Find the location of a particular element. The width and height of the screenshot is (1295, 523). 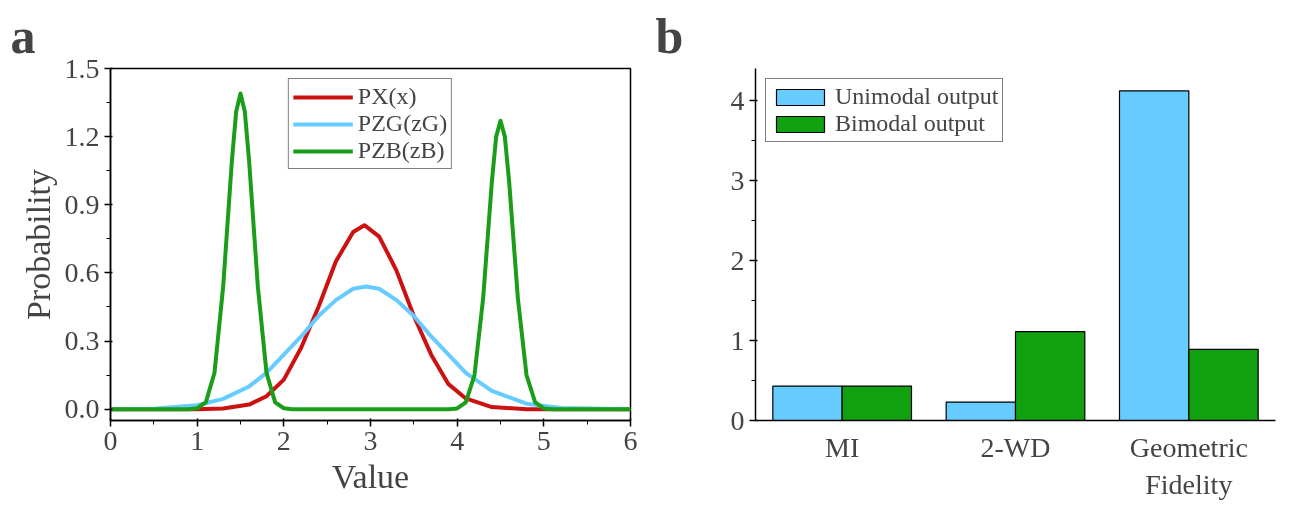

x-tick-label: 1 is located at coordinates (197, 440).